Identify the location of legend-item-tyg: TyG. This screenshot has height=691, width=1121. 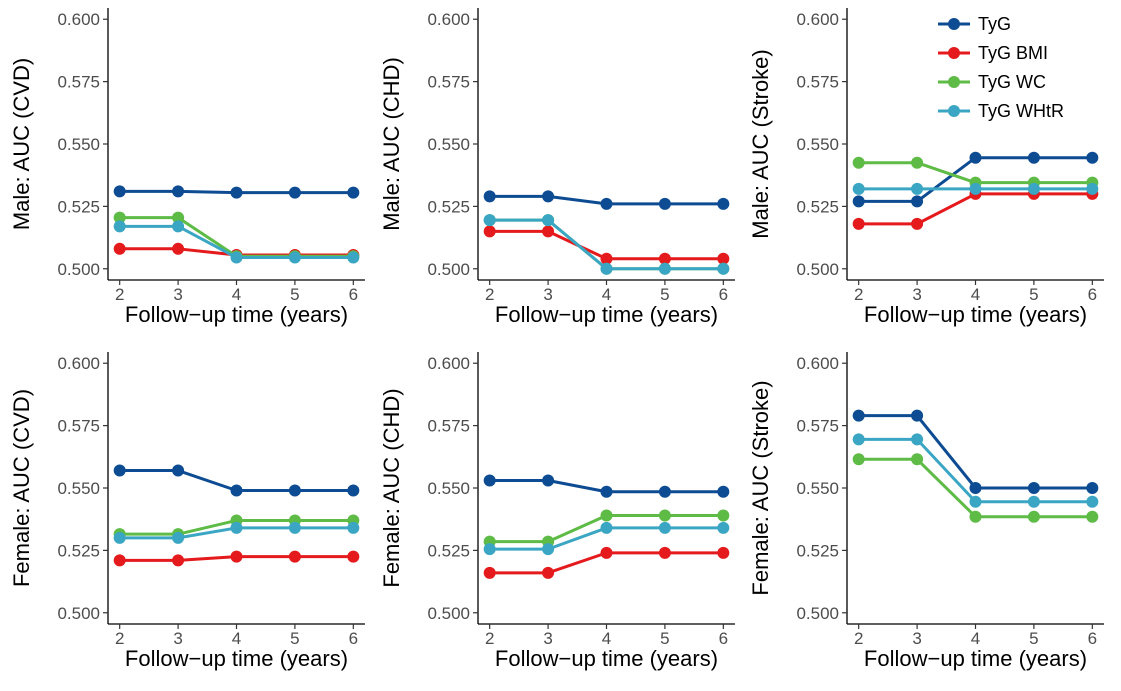
(974, 24).